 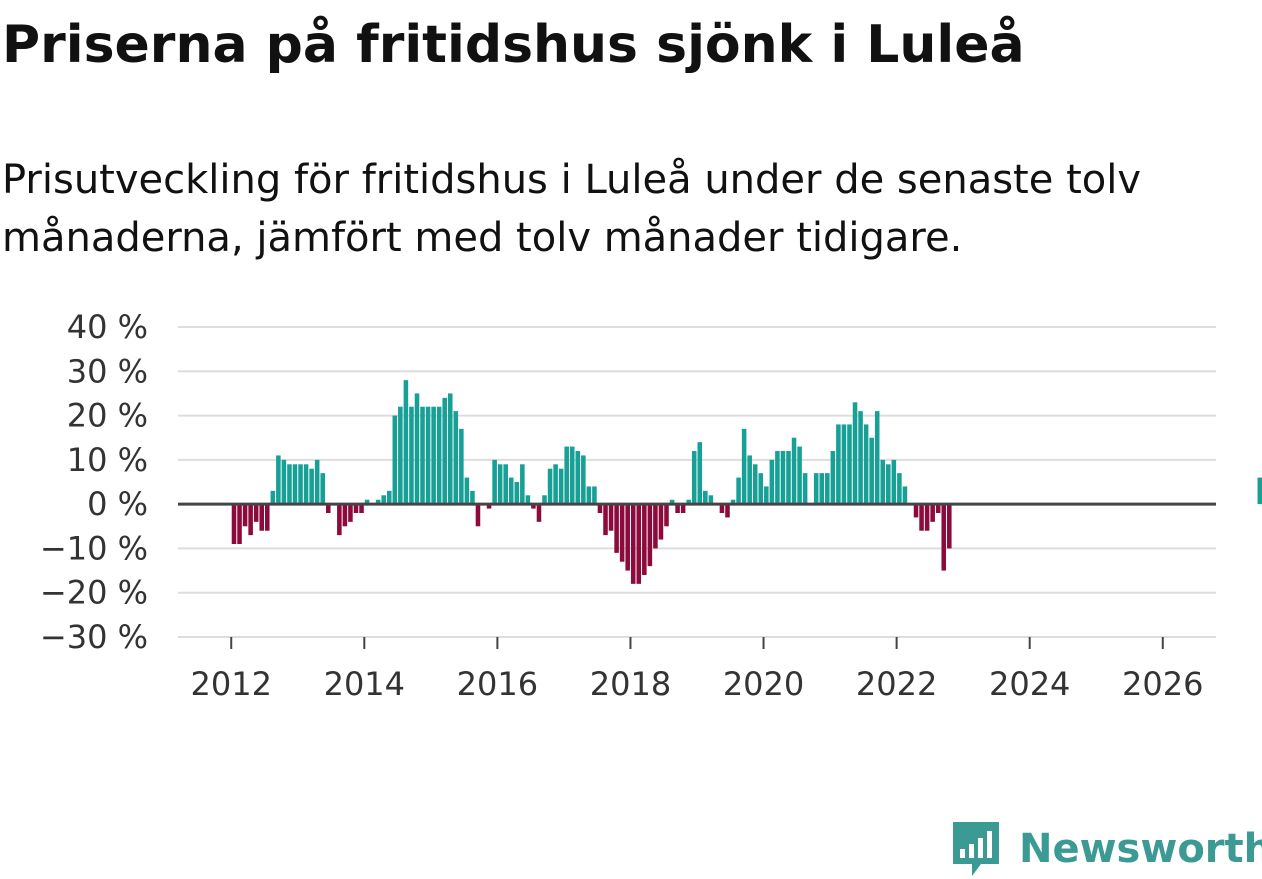 What do you see at coordinates (107, 327) in the screenshot?
I see `y-tick-label: 40 %` at bounding box center [107, 327].